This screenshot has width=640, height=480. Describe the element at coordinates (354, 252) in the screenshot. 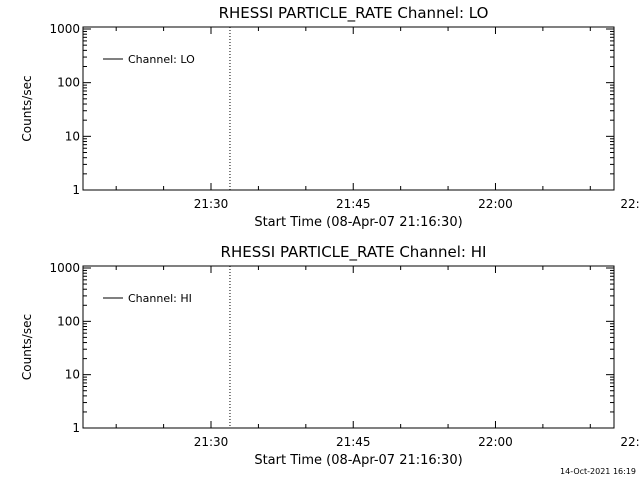

I see `chart-title: RHESSI PARTICLE_RATE Channel: HI` at that location.